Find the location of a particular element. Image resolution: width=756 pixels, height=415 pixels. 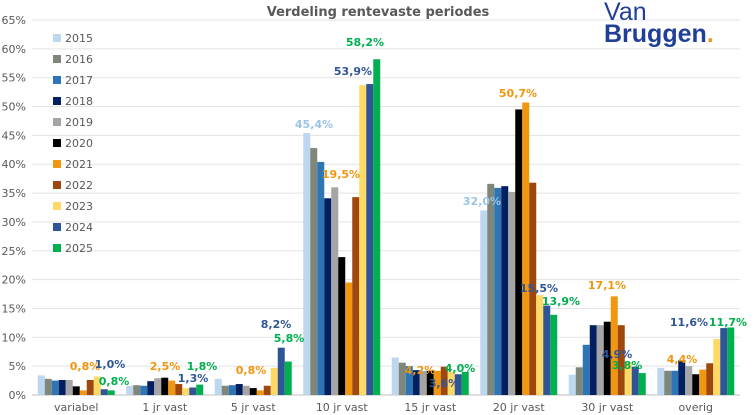

legend-item: 2016 is located at coordinates (73, 59).